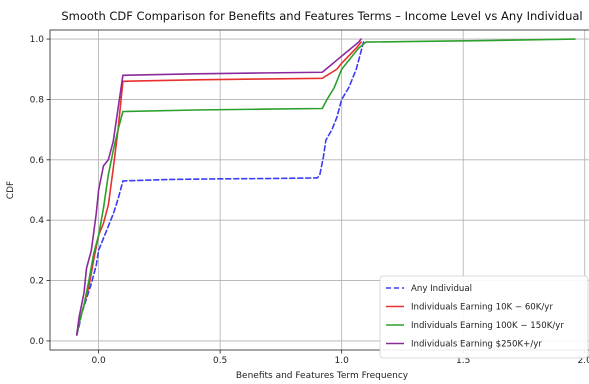 The height and width of the screenshot is (384, 589). What do you see at coordinates (11, 190) in the screenshot?
I see `y-axis-label: CDF` at bounding box center [11, 190].